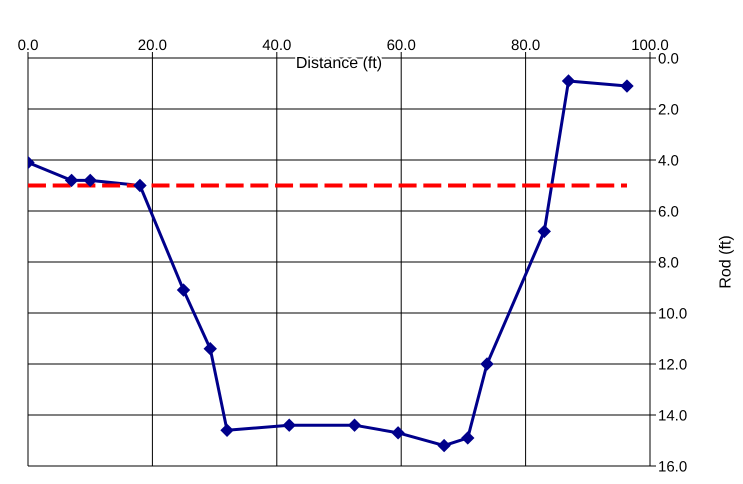 This screenshot has height=484, width=743. I want to click on x-axis-title: Distance (ft), so click(339, 63).